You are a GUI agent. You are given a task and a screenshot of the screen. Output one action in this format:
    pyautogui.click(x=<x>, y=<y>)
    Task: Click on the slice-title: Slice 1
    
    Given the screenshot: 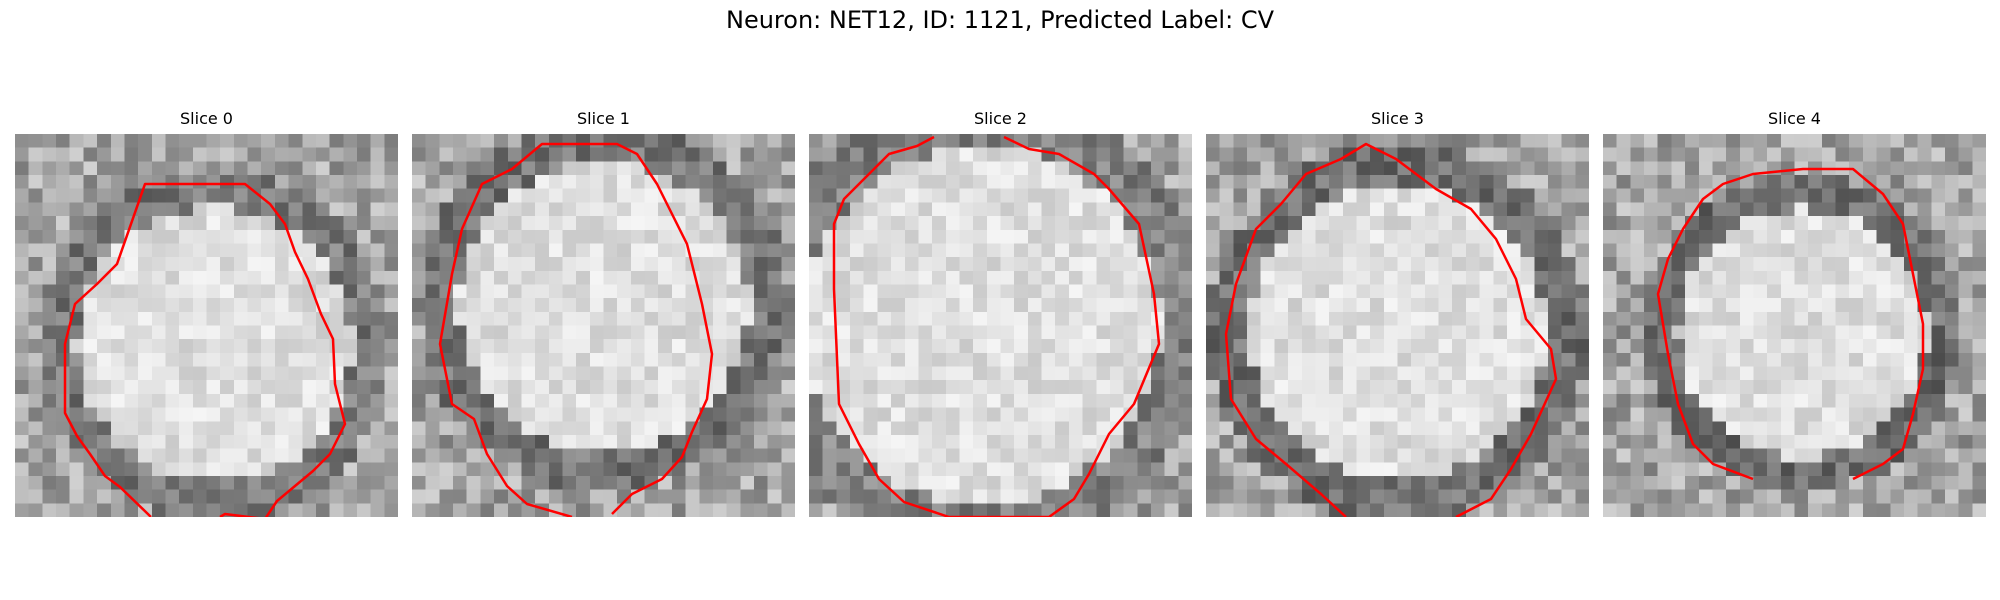 What is the action you would take?
    pyautogui.click(x=603, y=118)
    